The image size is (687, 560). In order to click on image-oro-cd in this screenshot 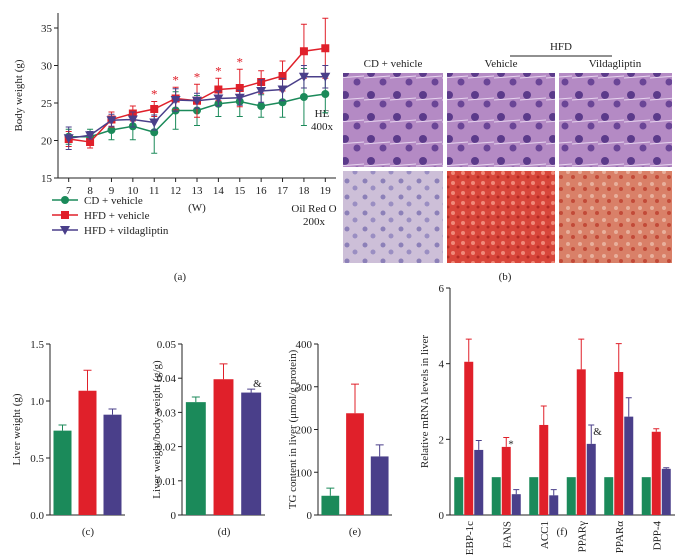, I will do `click(393, 217)`.